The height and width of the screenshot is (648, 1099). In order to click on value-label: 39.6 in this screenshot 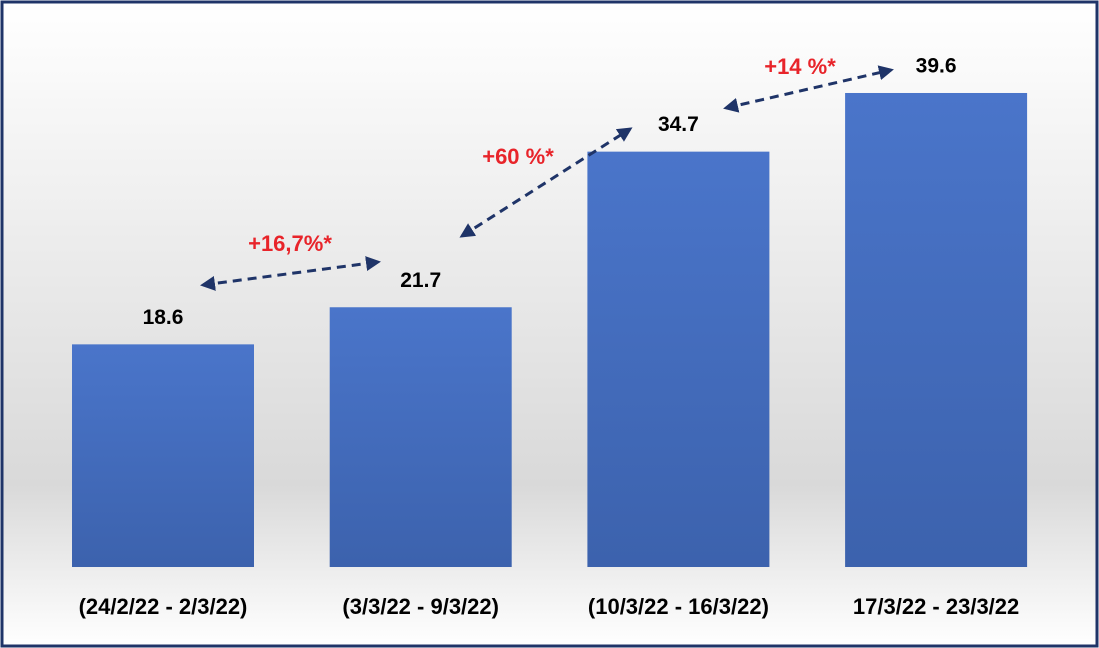, I will do `click(936, 66)`.